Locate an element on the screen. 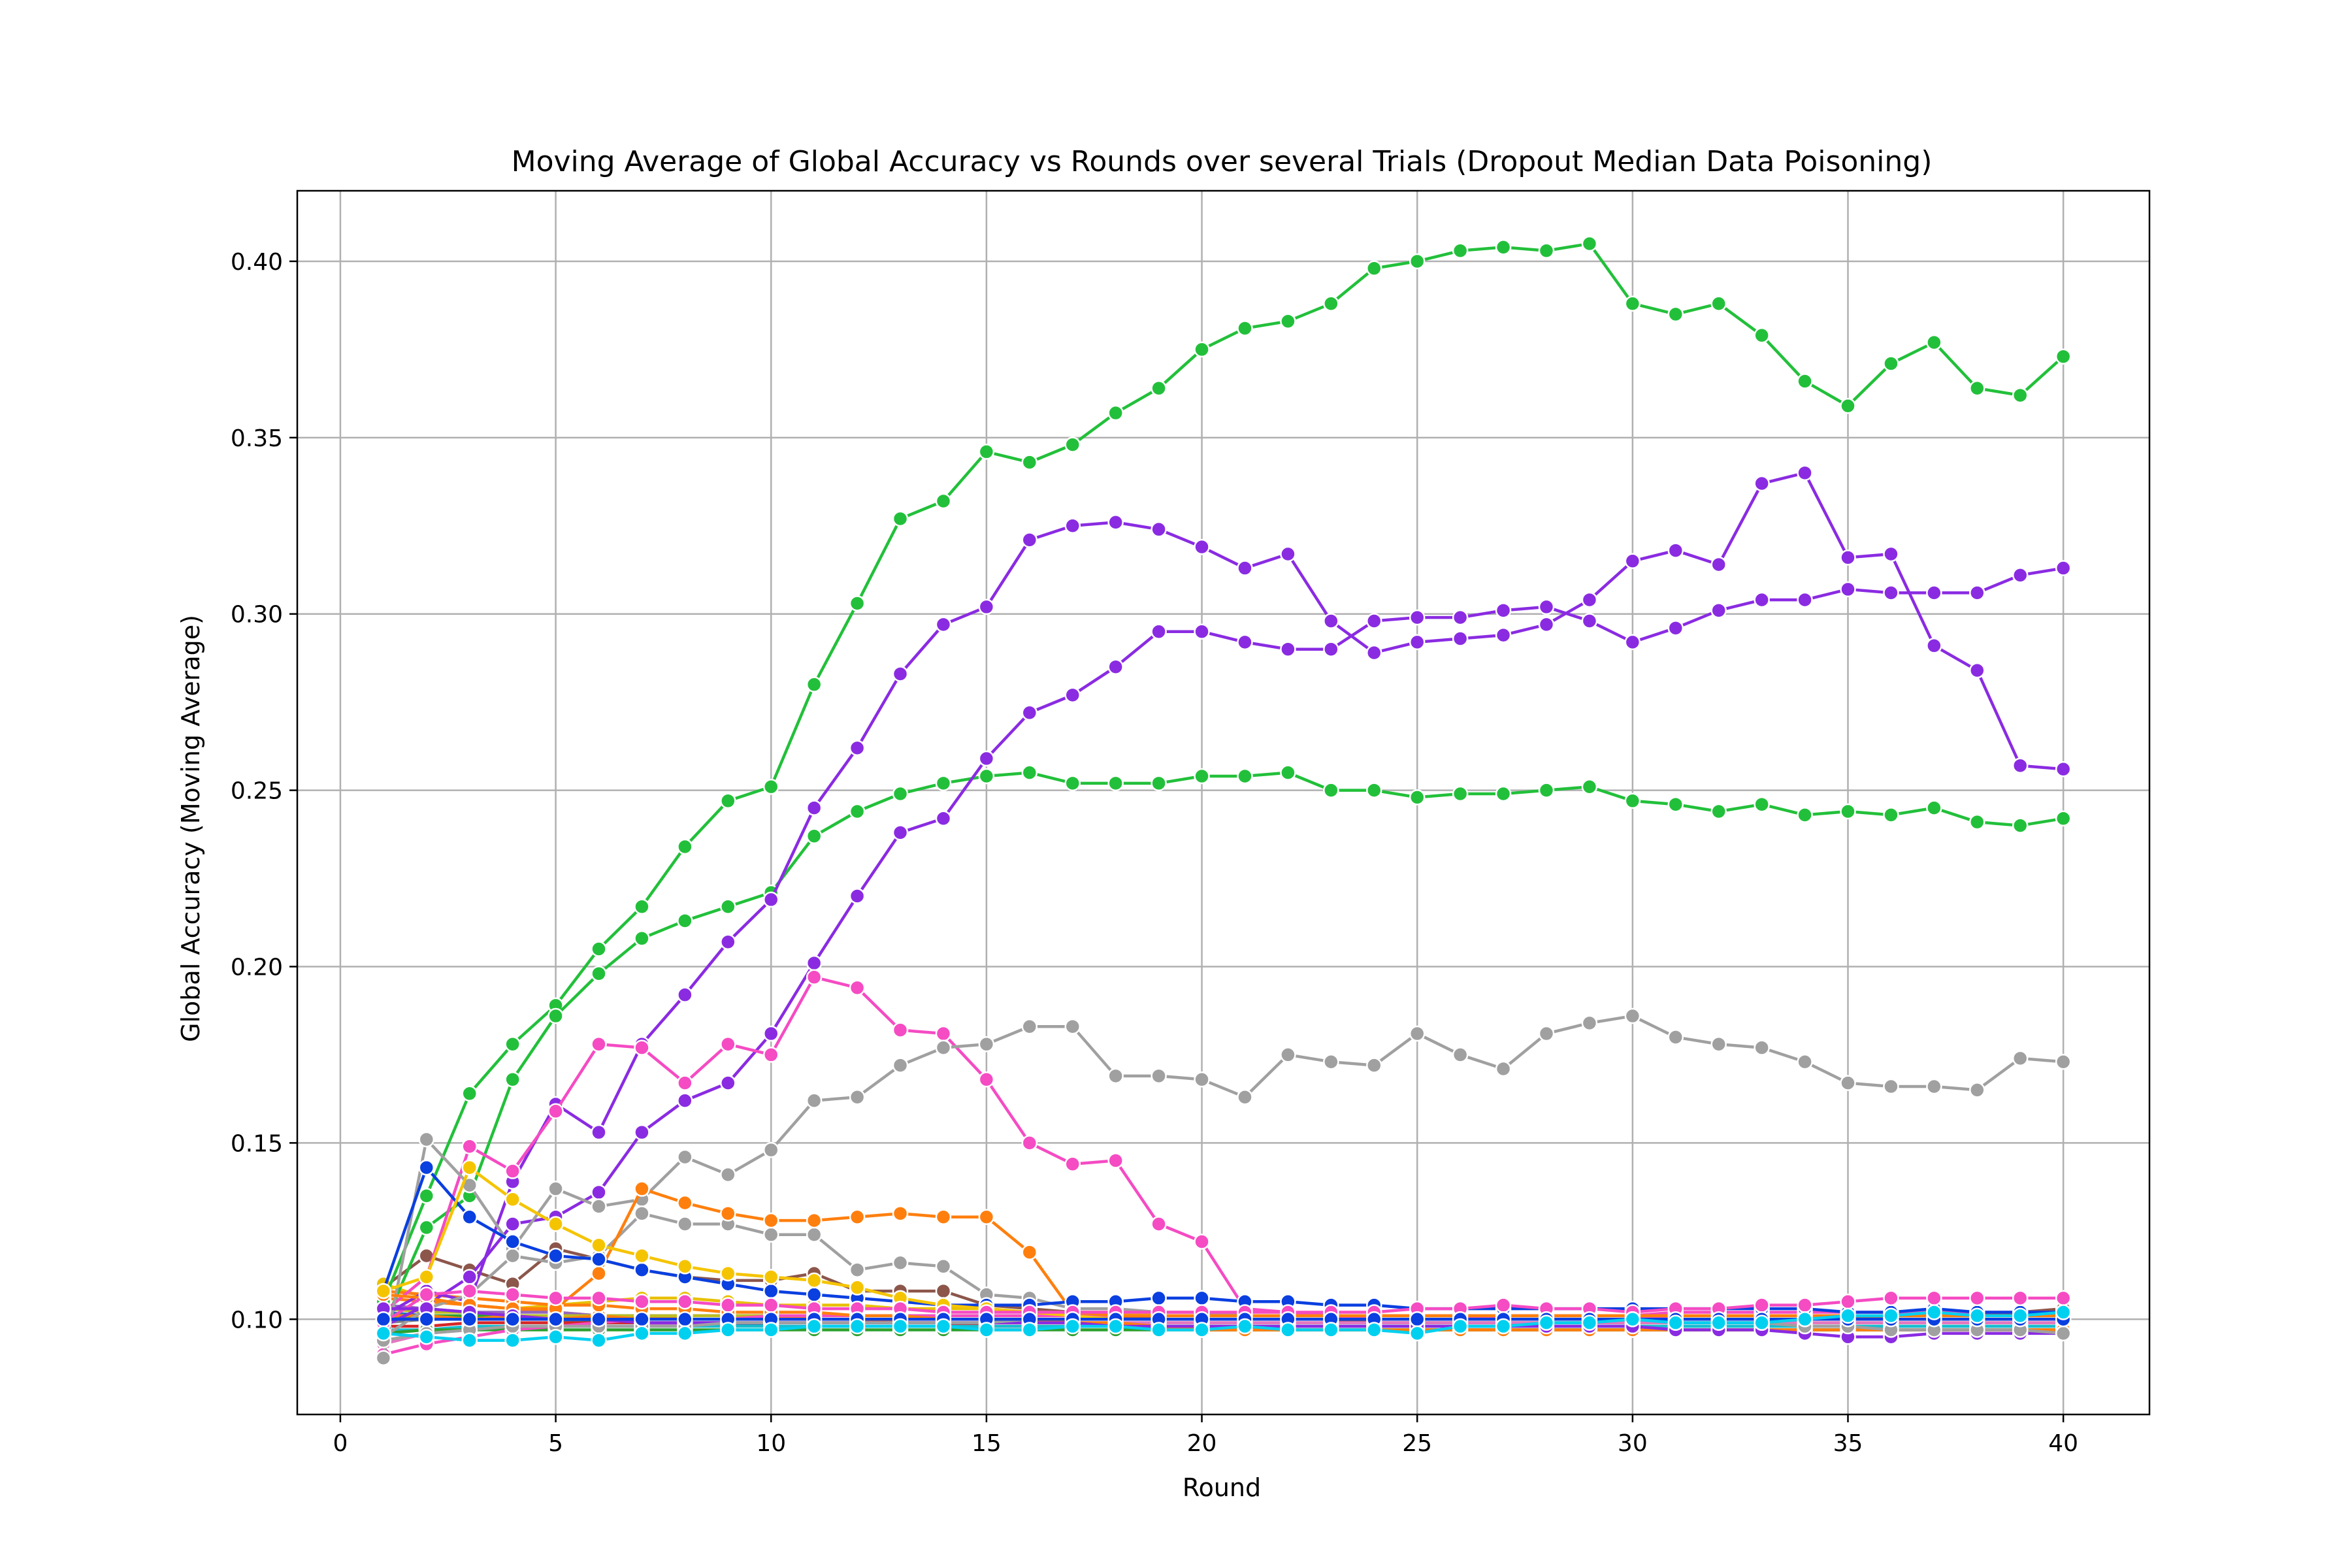  y-tick-label: 0.30 is located at coordinates (257, 615).